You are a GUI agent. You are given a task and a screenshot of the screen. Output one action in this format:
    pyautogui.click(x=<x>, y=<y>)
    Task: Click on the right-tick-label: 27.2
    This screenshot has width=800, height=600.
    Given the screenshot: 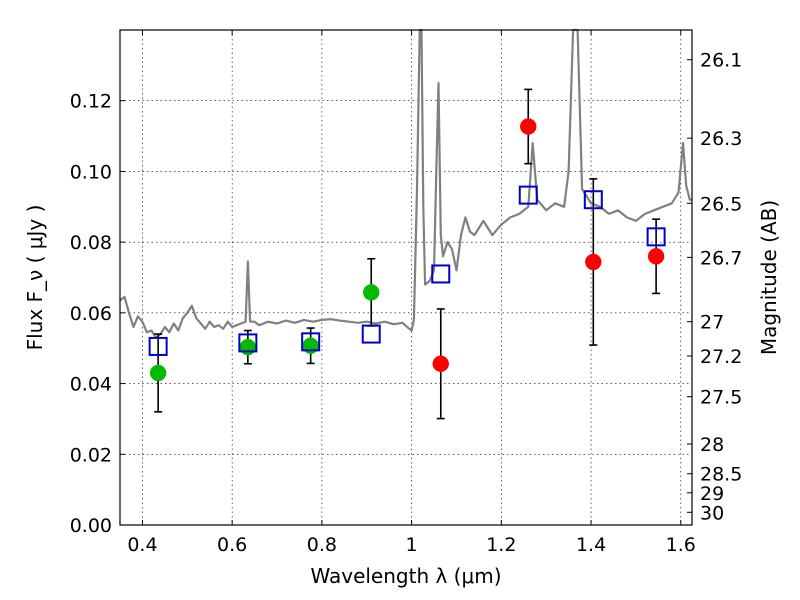 What is the action you would take?
    pyautogui.click(x=721, y=357)
    